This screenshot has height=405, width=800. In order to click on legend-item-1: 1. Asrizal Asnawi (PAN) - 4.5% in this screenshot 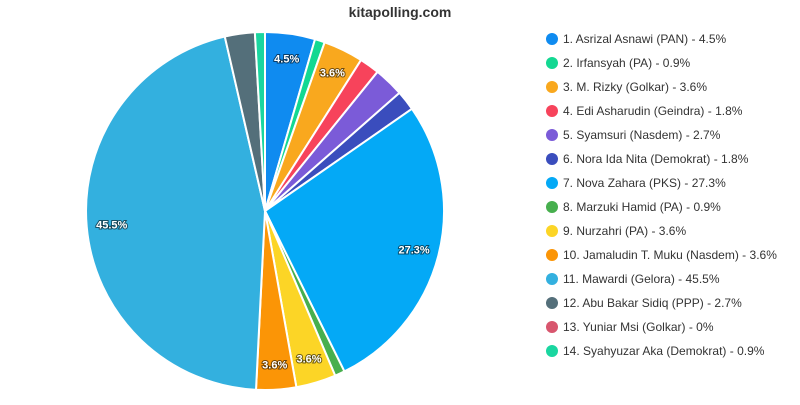, I will do `click(661, 39)`.